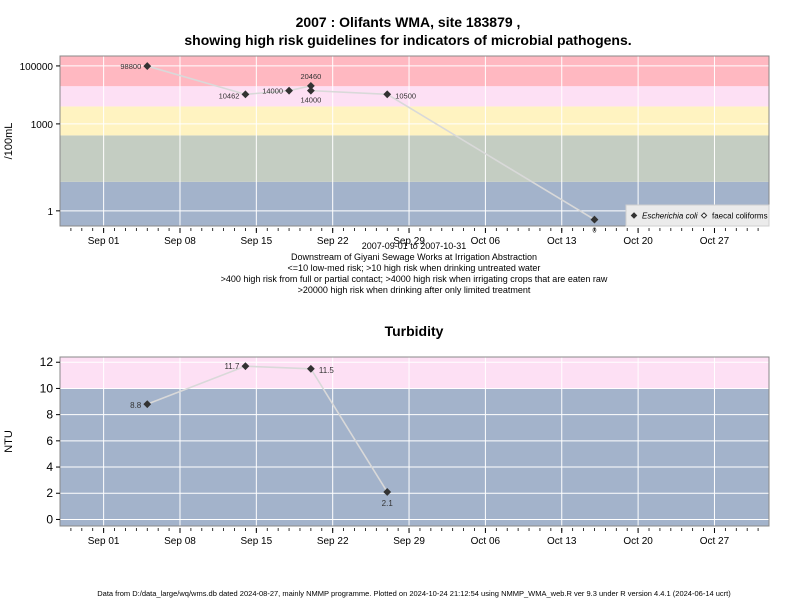  Describe the element at coordinates (49, 467) in the screenshot. I see `y-tick-label-2: 4` at that location.